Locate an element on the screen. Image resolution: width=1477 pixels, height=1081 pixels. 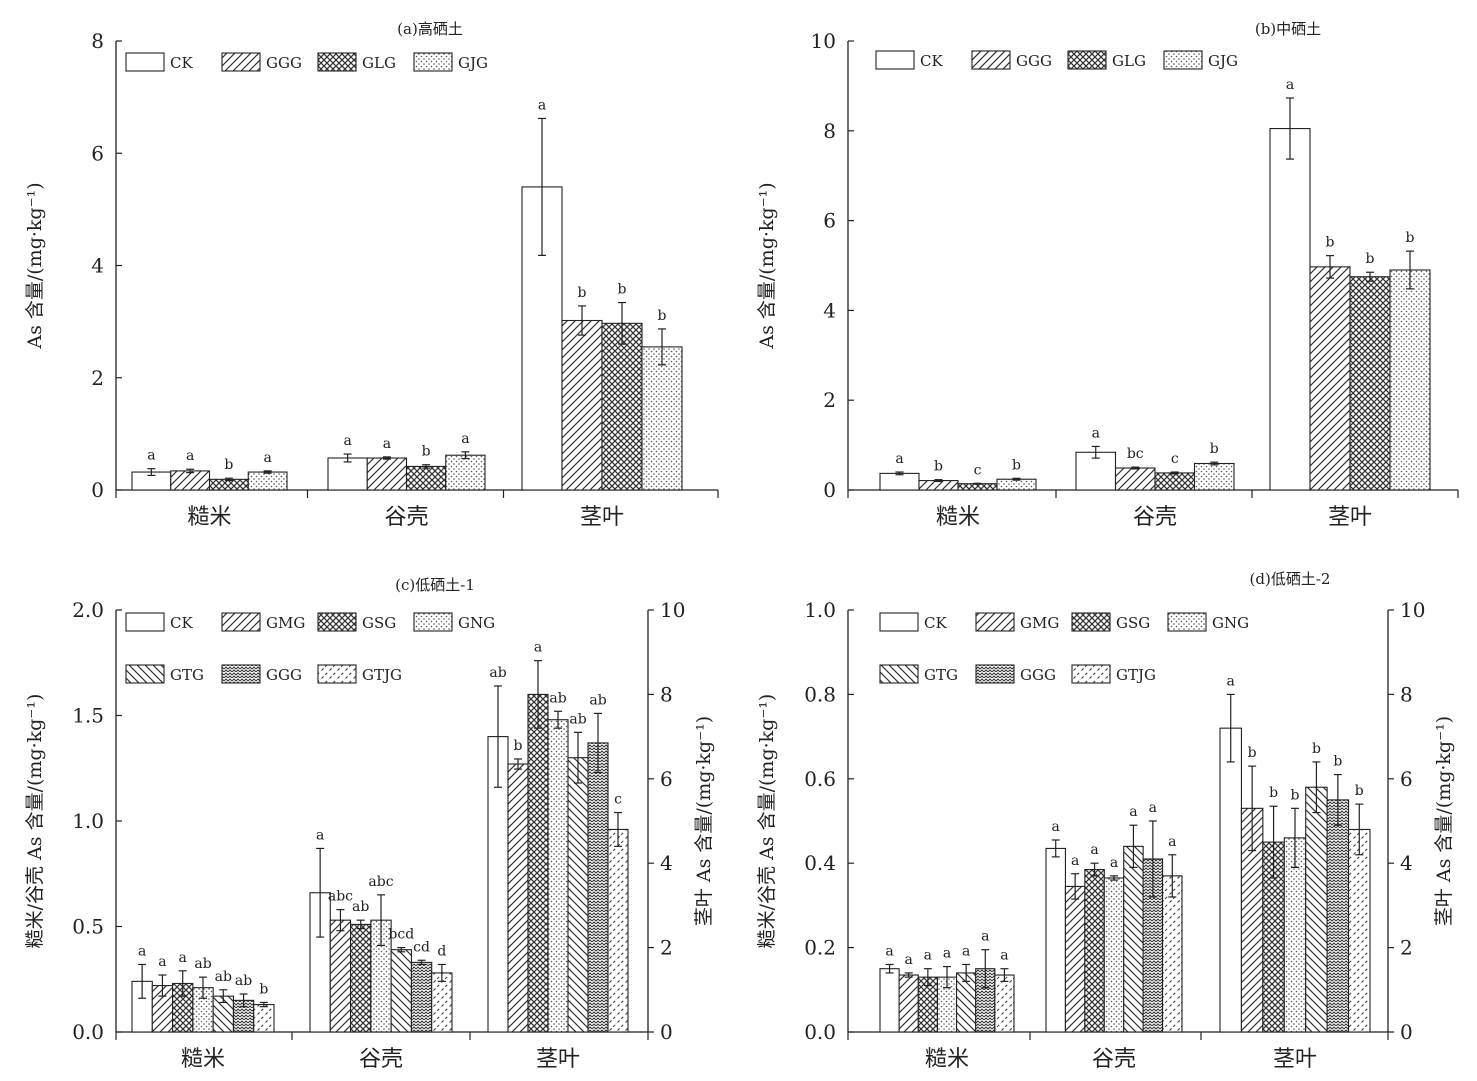
x-tick-label: 糙米 is located at coordinates (958, 517).